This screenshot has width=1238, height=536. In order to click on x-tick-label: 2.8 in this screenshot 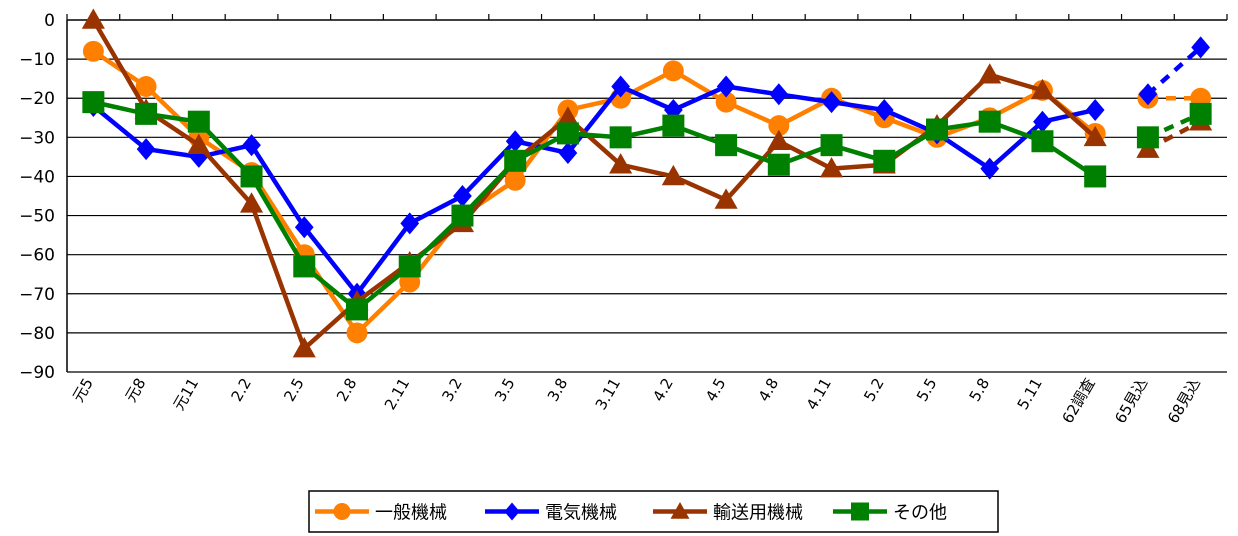, I will do `click(347, 390)`.